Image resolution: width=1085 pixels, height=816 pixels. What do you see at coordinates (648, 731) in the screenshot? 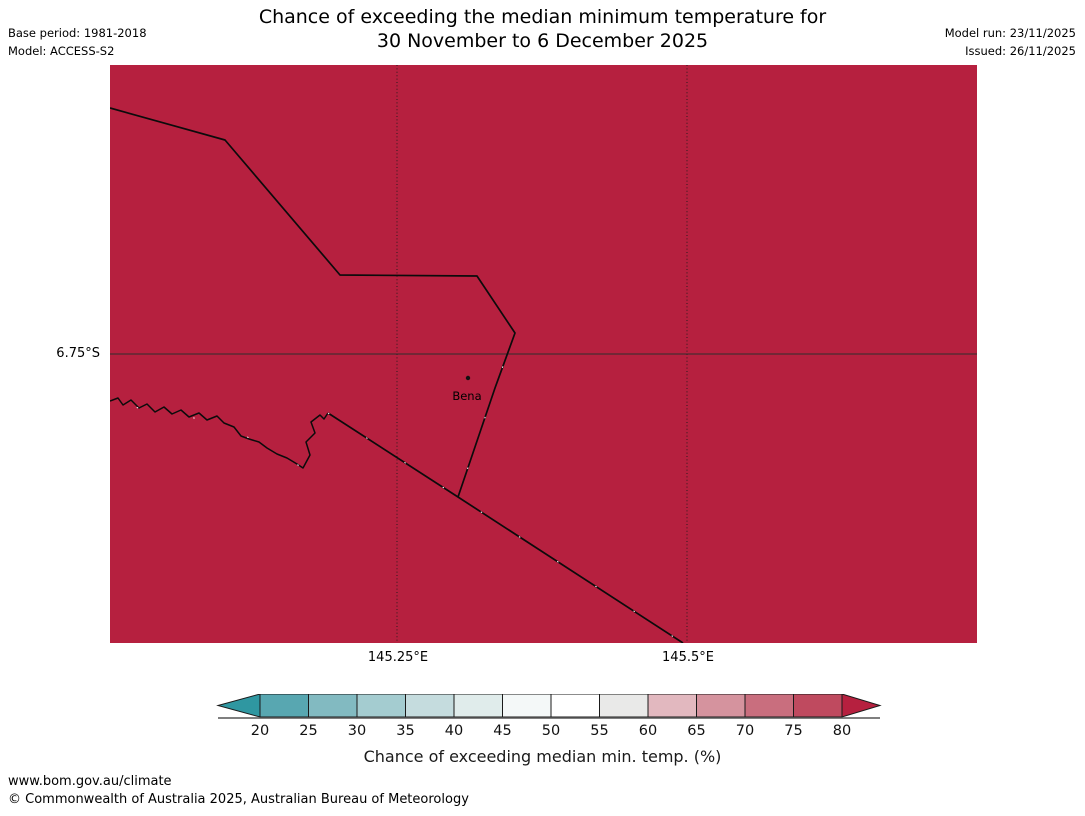
I see `colorbar-tick-label: 60` at bounding box center [648, 731].